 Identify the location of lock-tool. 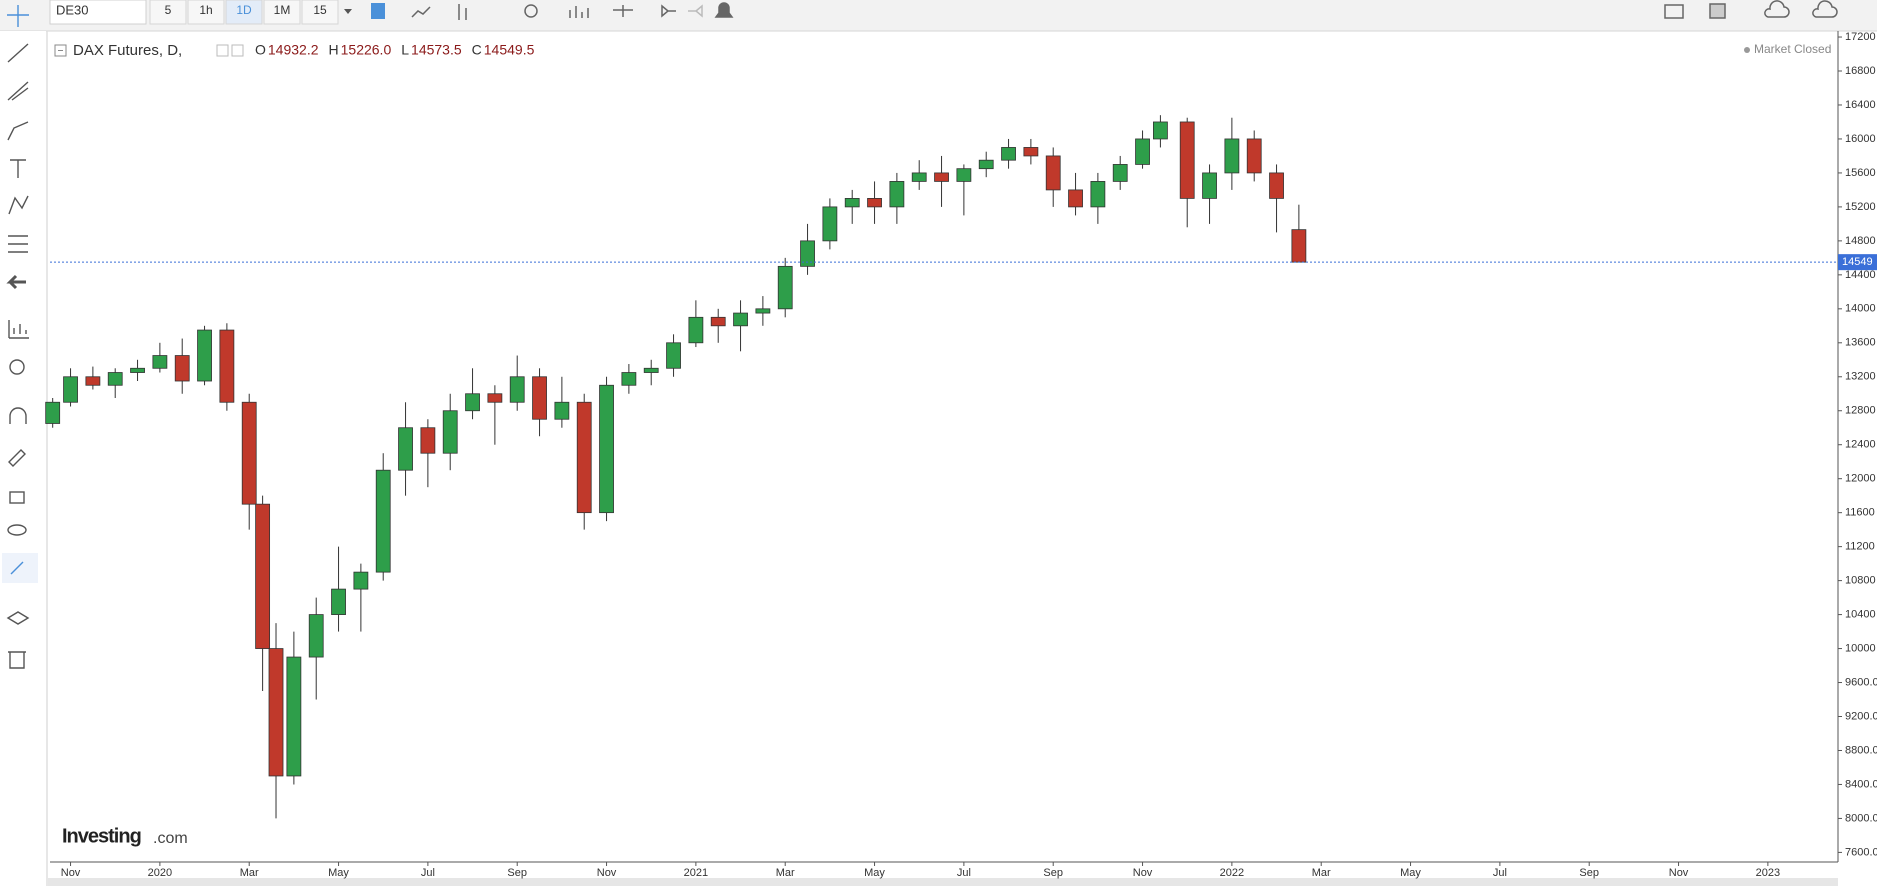
(17, 497).